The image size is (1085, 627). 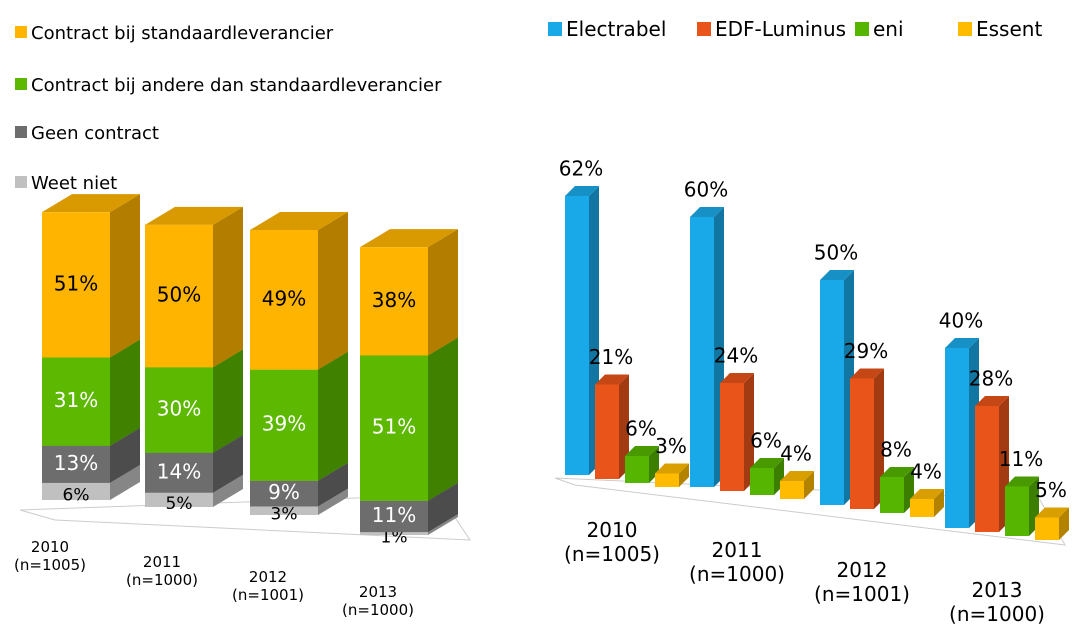 I want to click on legend-item: Weet niet, so click(x=66, y=183).